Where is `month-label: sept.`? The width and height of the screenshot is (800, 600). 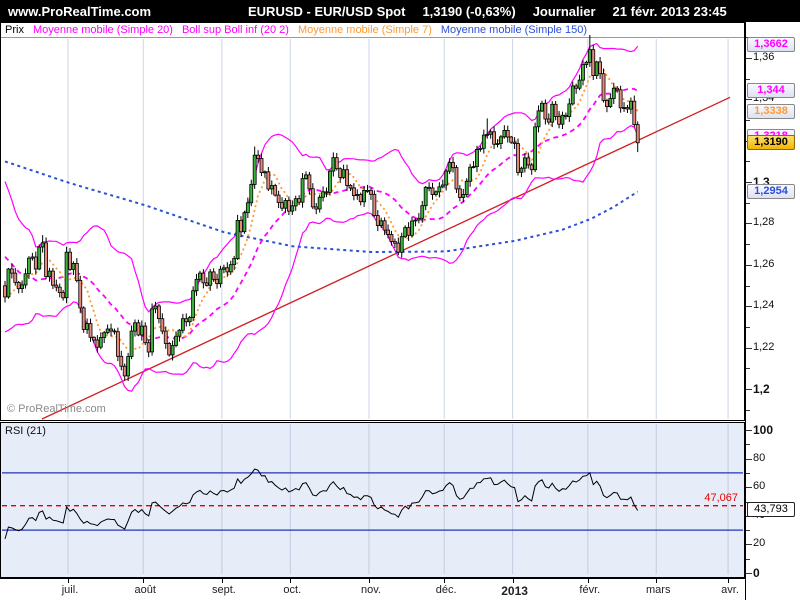 month-label: sept. is located at coordinates (223, 590).